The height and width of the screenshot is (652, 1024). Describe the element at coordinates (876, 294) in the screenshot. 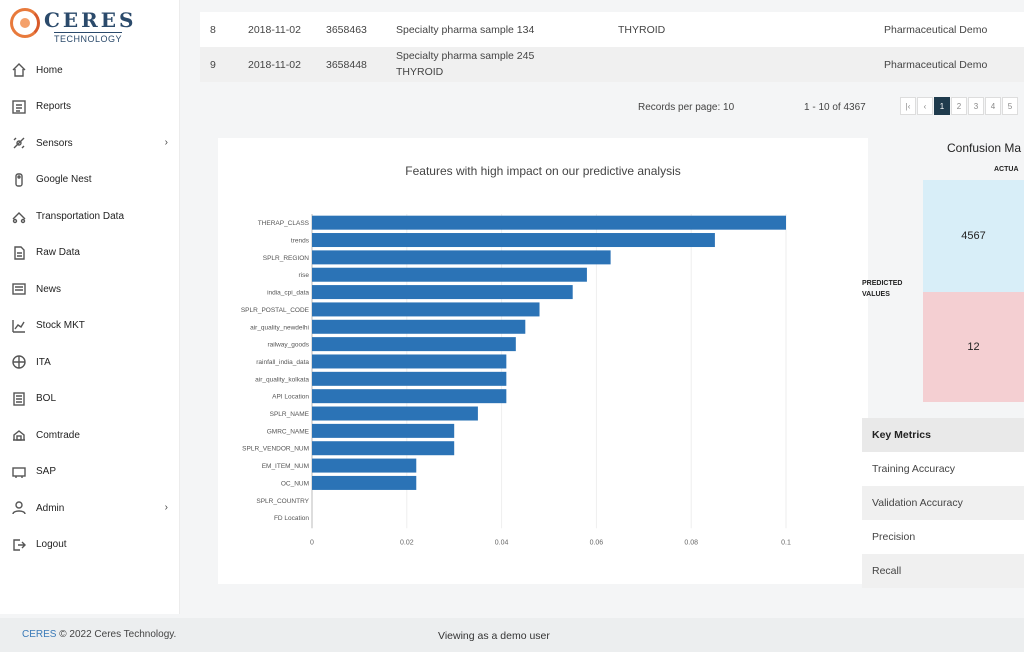

I see `predicted-label-line2: VALUES` at that location.